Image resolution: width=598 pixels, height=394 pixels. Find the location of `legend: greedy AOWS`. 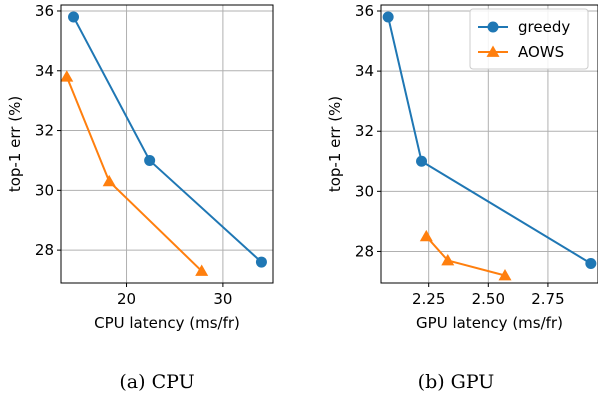

legend: greedy AOWS is located at coordinates (529, 39).